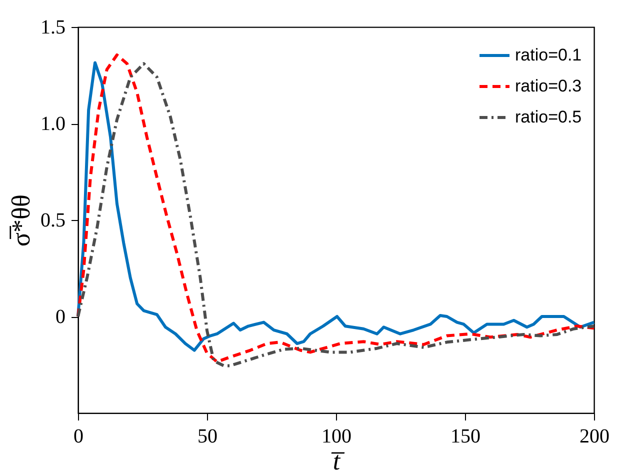  I want to click on x-tick-label: 100, so click(337, 437).